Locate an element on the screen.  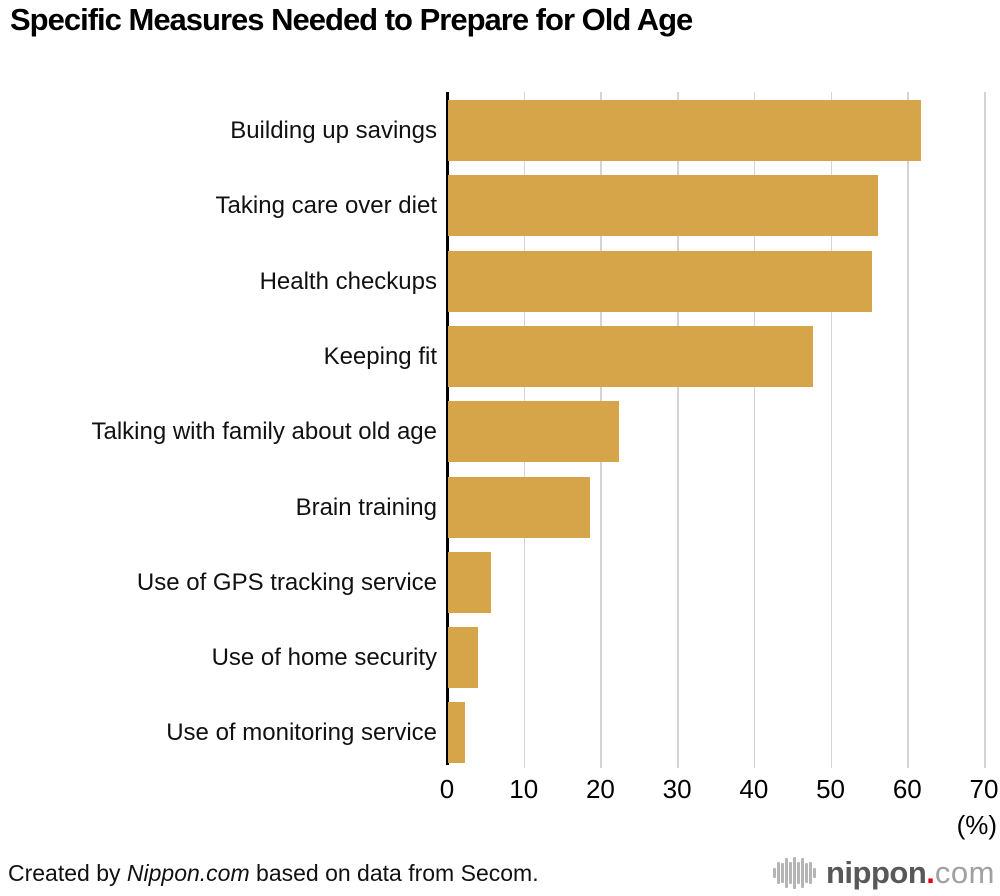
soundwave-bars-icon is located at coordinates (795, 873).